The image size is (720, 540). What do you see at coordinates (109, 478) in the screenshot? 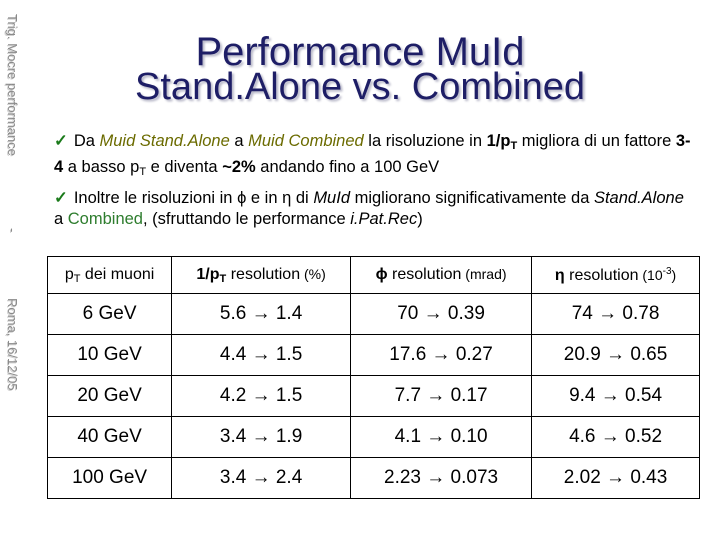
I see `cell-pt: 100 GeV` at bounding box center [109, 478].